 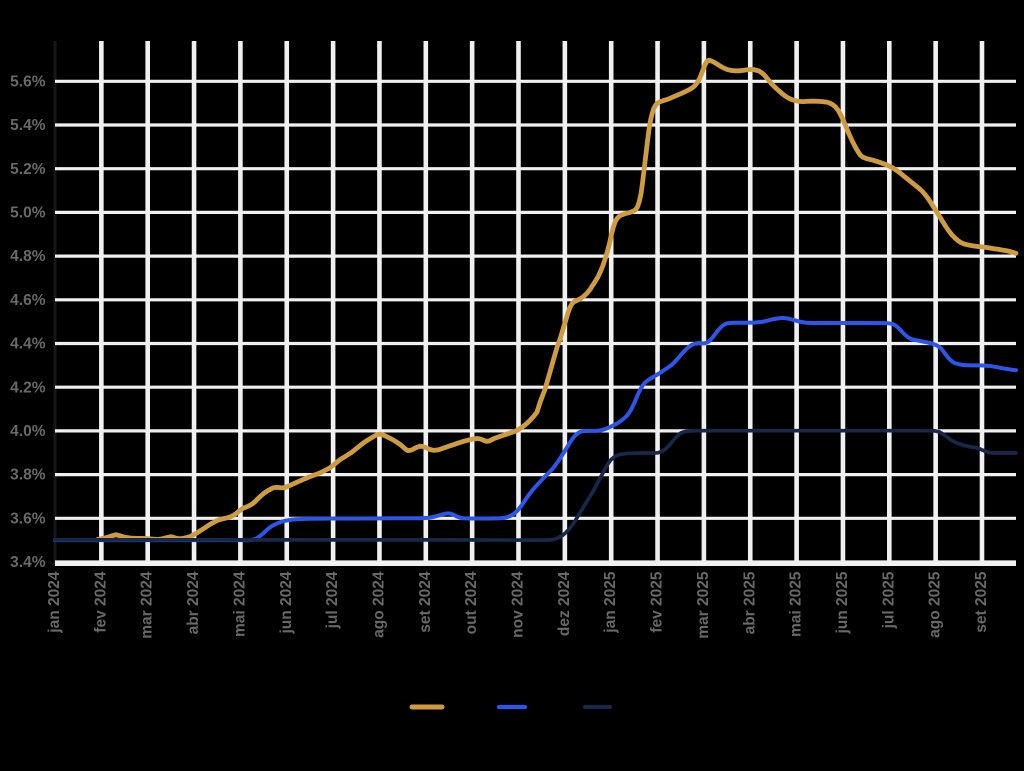 What do you see at coordinates (193, 602) in the screenshot?
I see `svg-text: abr 2024` at bounding box center [193, 602].